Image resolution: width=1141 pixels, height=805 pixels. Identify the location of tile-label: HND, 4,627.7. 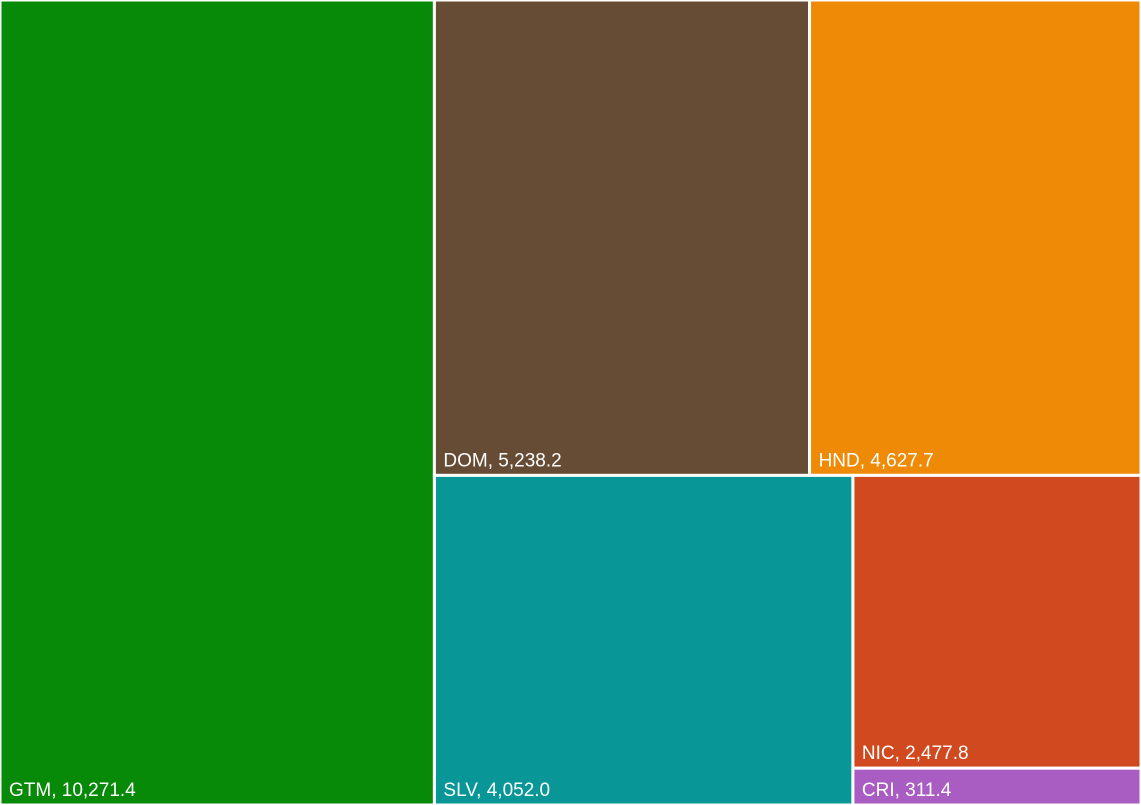
(876, 460).